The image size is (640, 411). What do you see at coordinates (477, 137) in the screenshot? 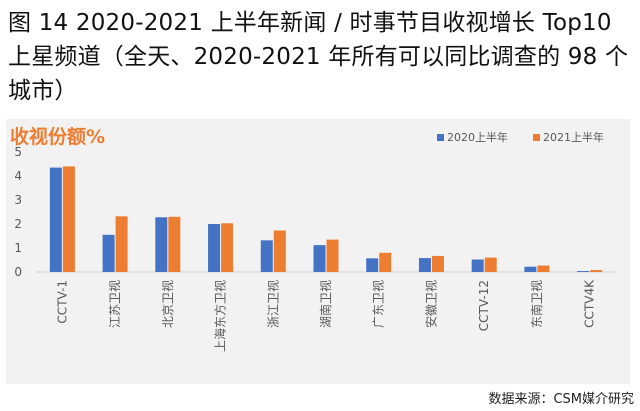
I see `legend-label-0: 2020上半年` at bounding box center [477, 137].